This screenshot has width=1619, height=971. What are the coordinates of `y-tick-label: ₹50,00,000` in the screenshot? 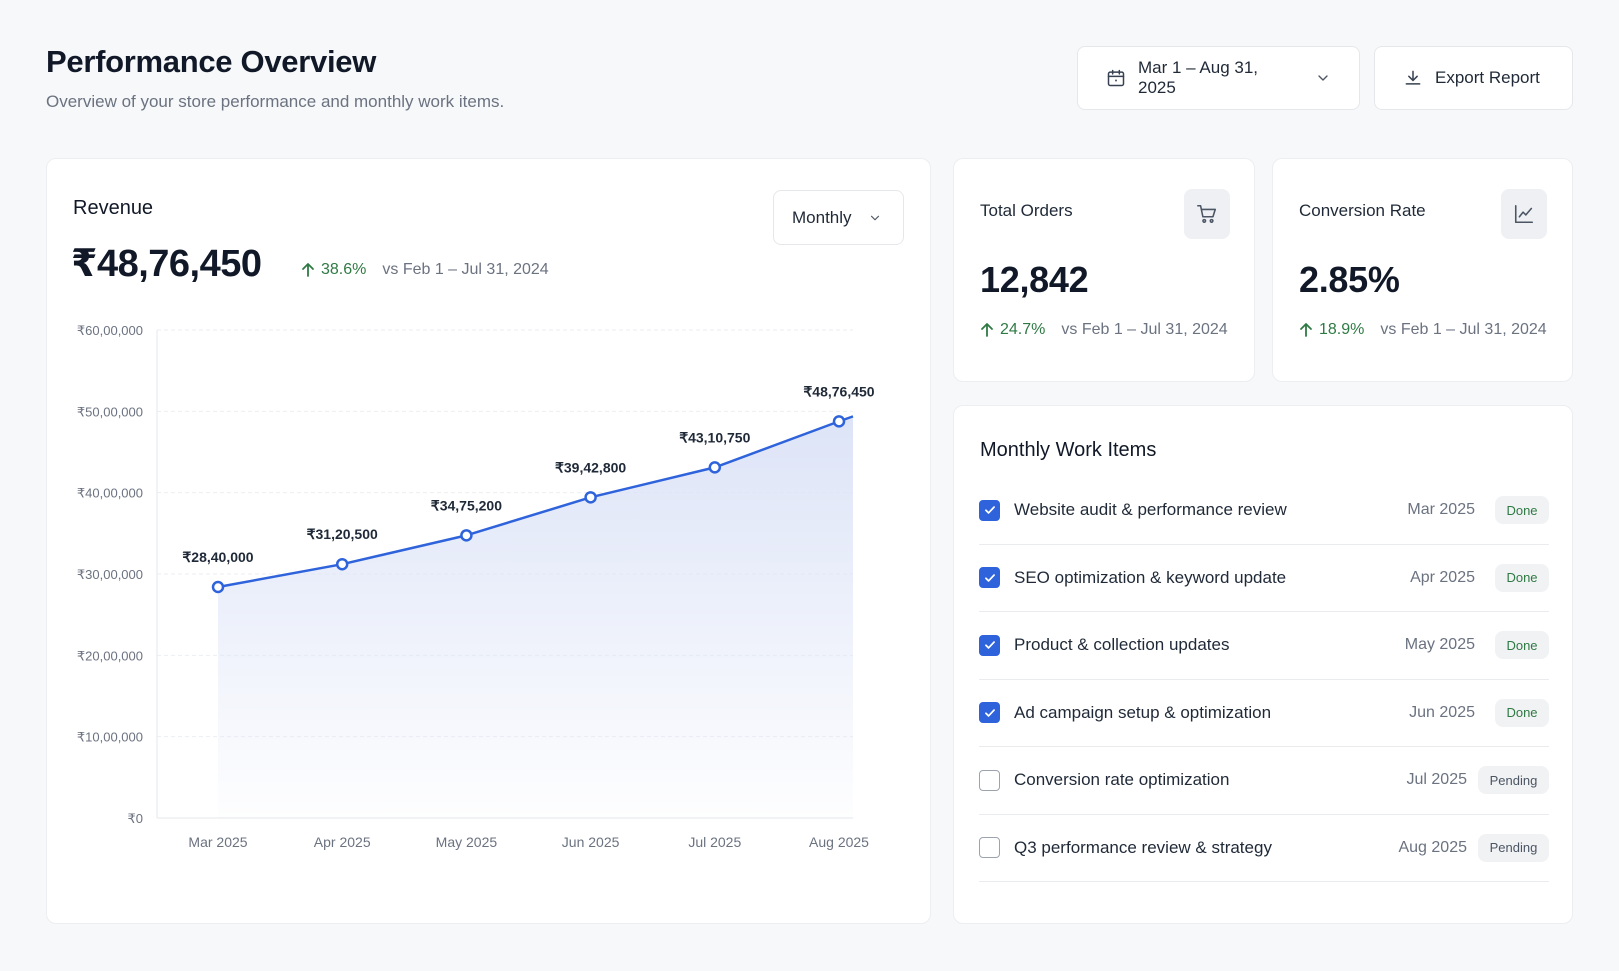 It's located at (110, 411).